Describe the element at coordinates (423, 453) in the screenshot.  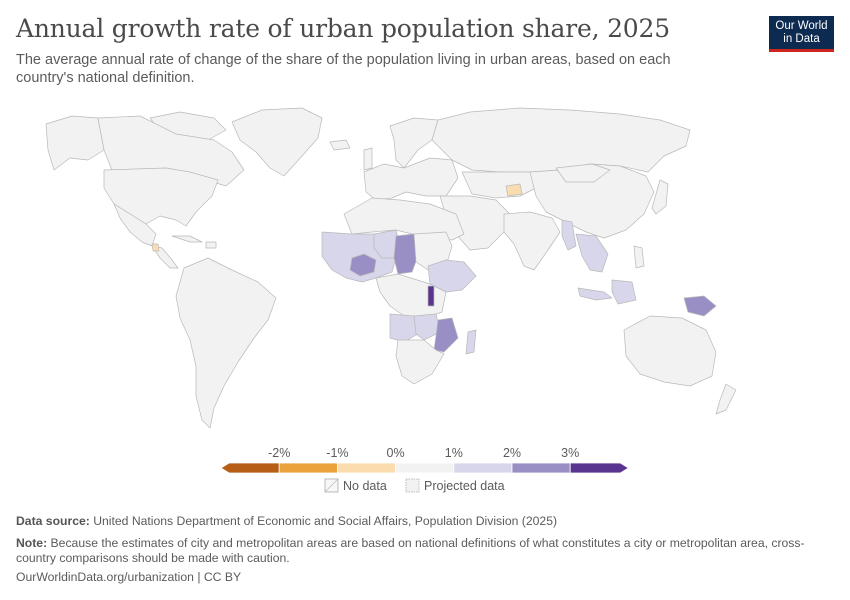
I see `legend-ticks: -2% -1% 0% 1% 2% 3%` at that location.